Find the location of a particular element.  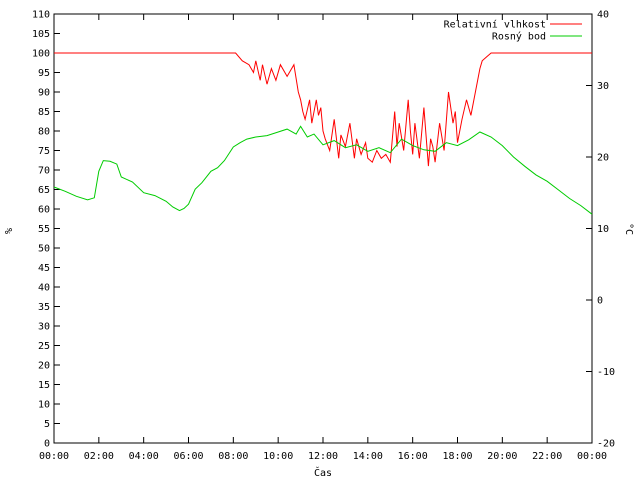

x-tick-label: 14:00 is located at coordinates (368, 456).